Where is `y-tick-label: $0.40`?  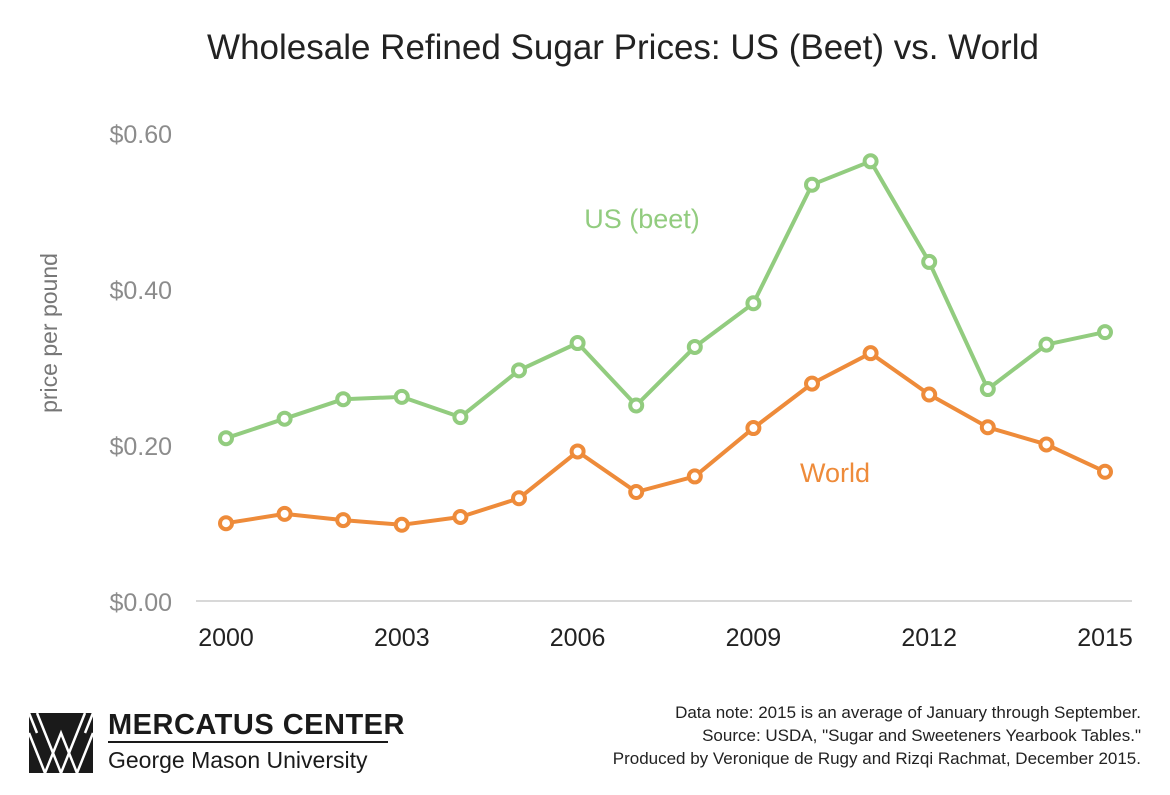
y-tick-label: $0.40 is located at coordinates (140, 291).